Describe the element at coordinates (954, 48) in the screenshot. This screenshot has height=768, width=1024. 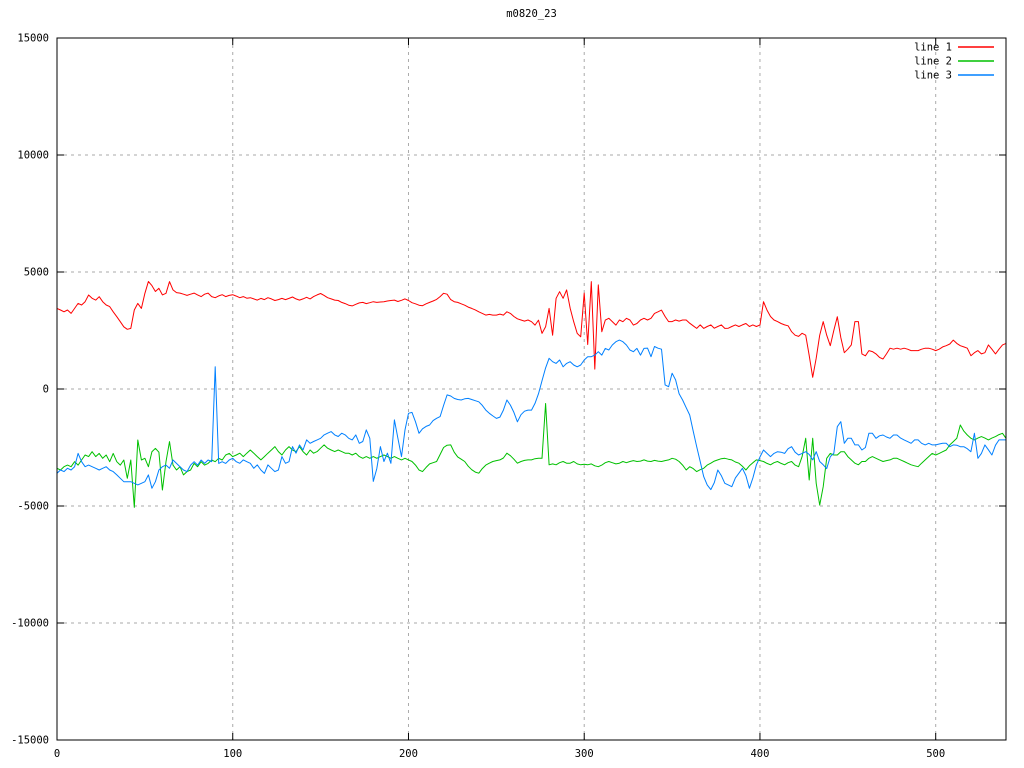
I see `legend-entry: line 1` at that location.